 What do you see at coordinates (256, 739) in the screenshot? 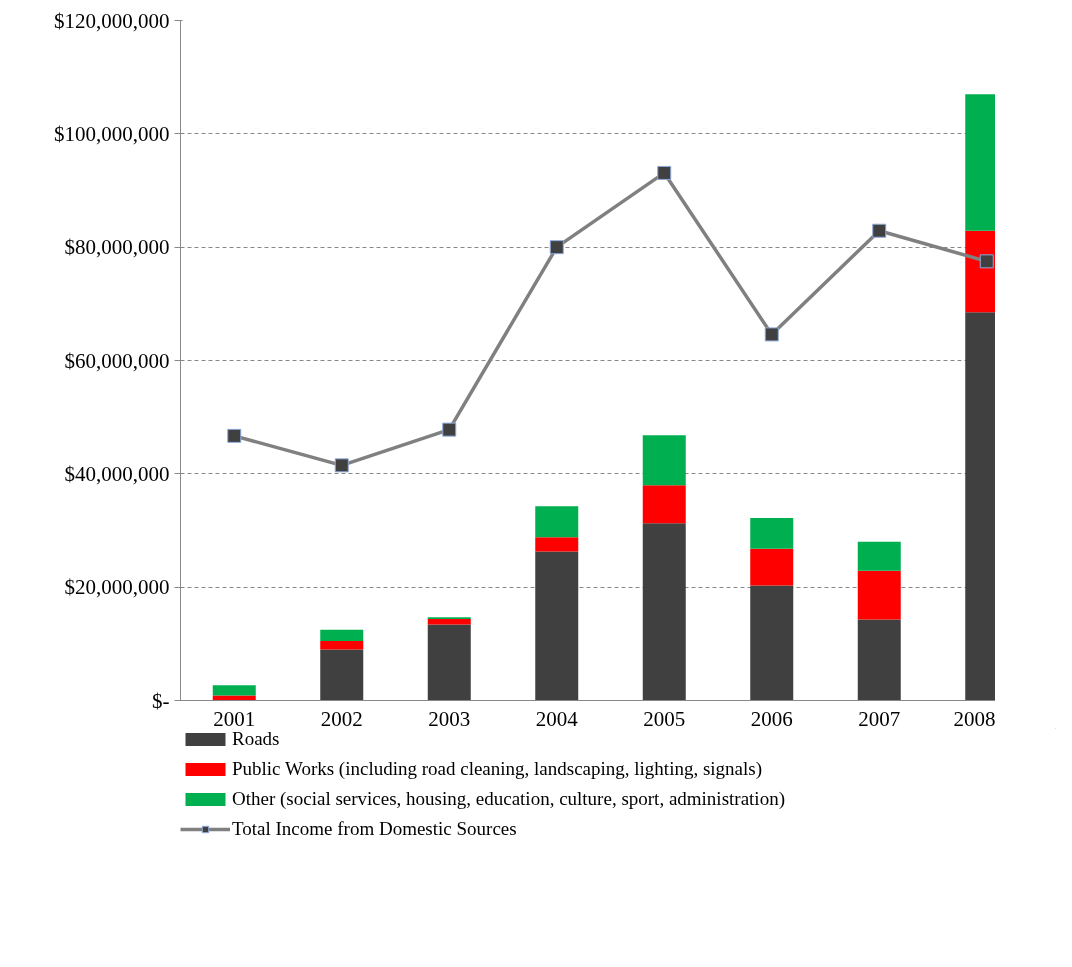
I see `legend-label: Roads` at bounding box center [256, 739].